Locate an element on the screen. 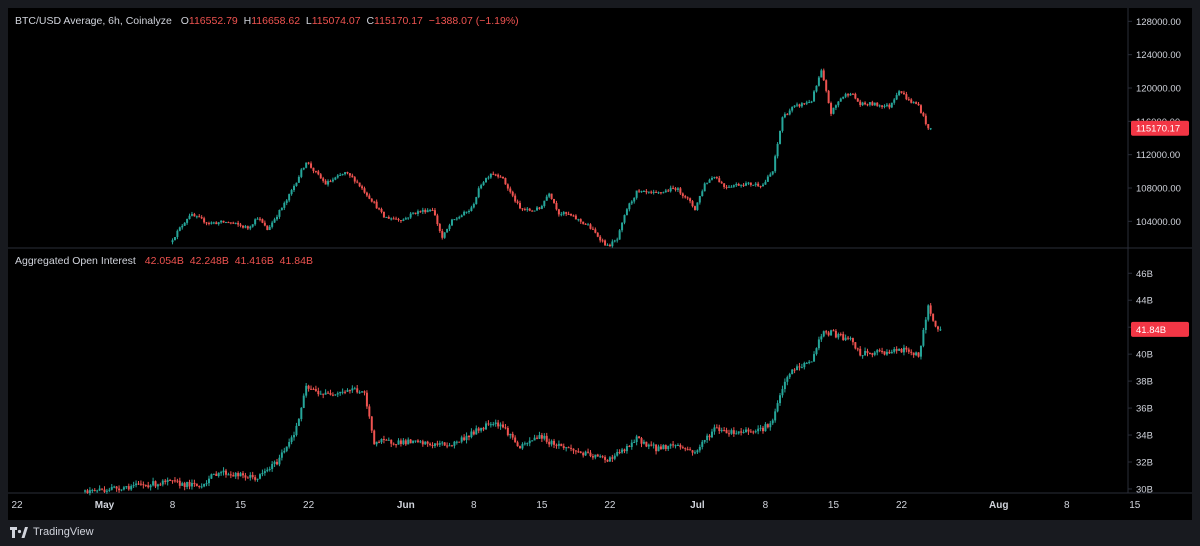 The height and width of the screenshot is (546, 1200). brand-label: TradingView is located at coordinates (63, 532).